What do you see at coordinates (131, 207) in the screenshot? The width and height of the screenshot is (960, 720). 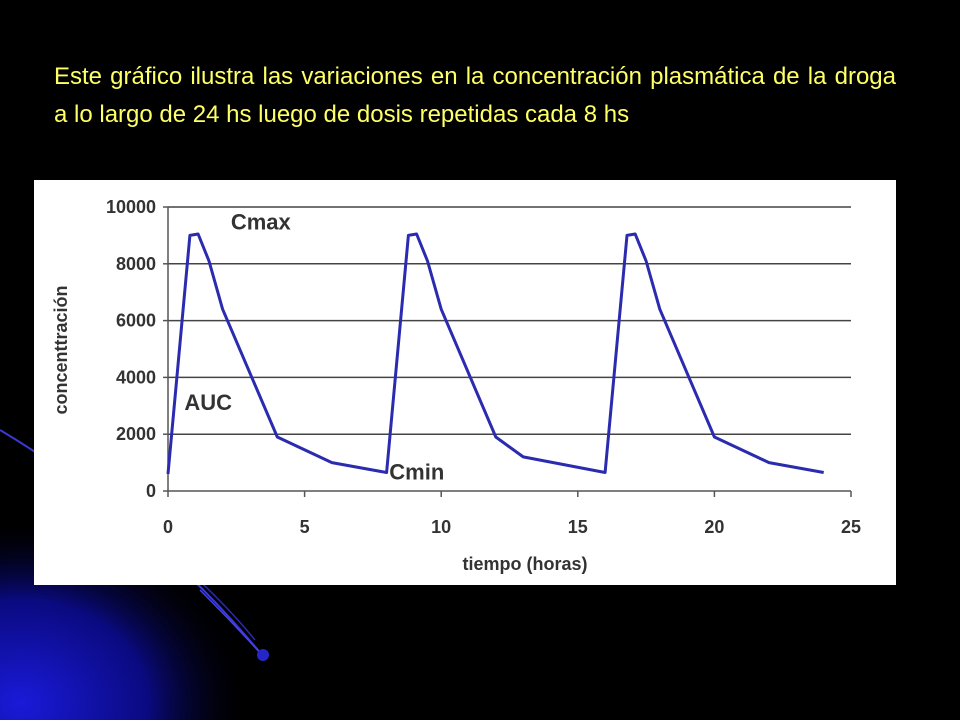 I see `y-tick-label: 10000` at bounding box center [131, 207].